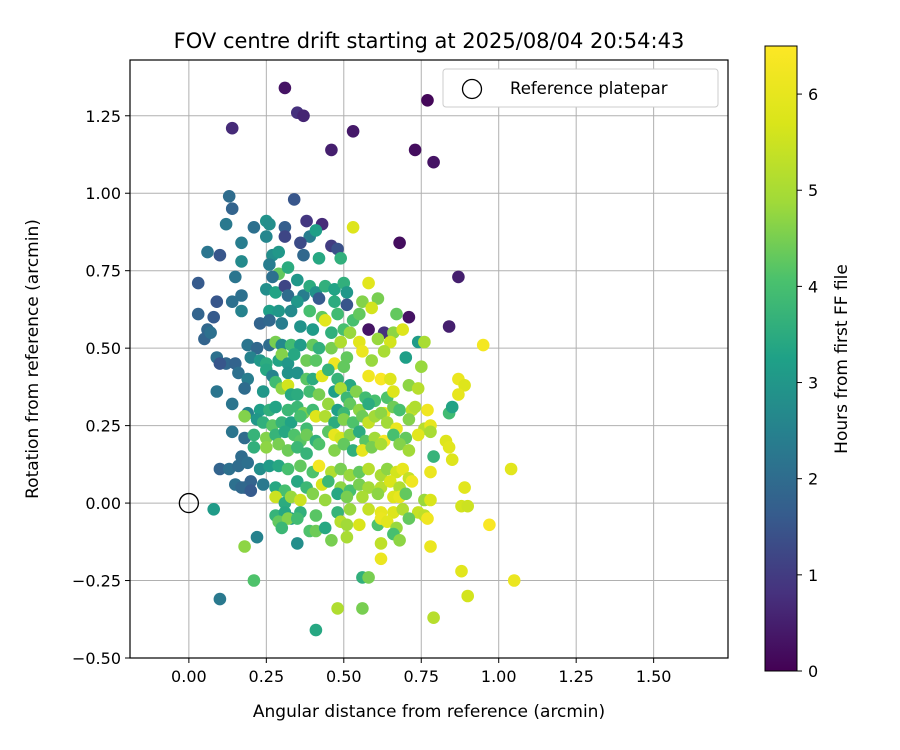 This screenshot has height=750, width=900. I want to click on colorbar: 0 1 2 3 4 5 6 Hours from first FF file, so click(808, 363).